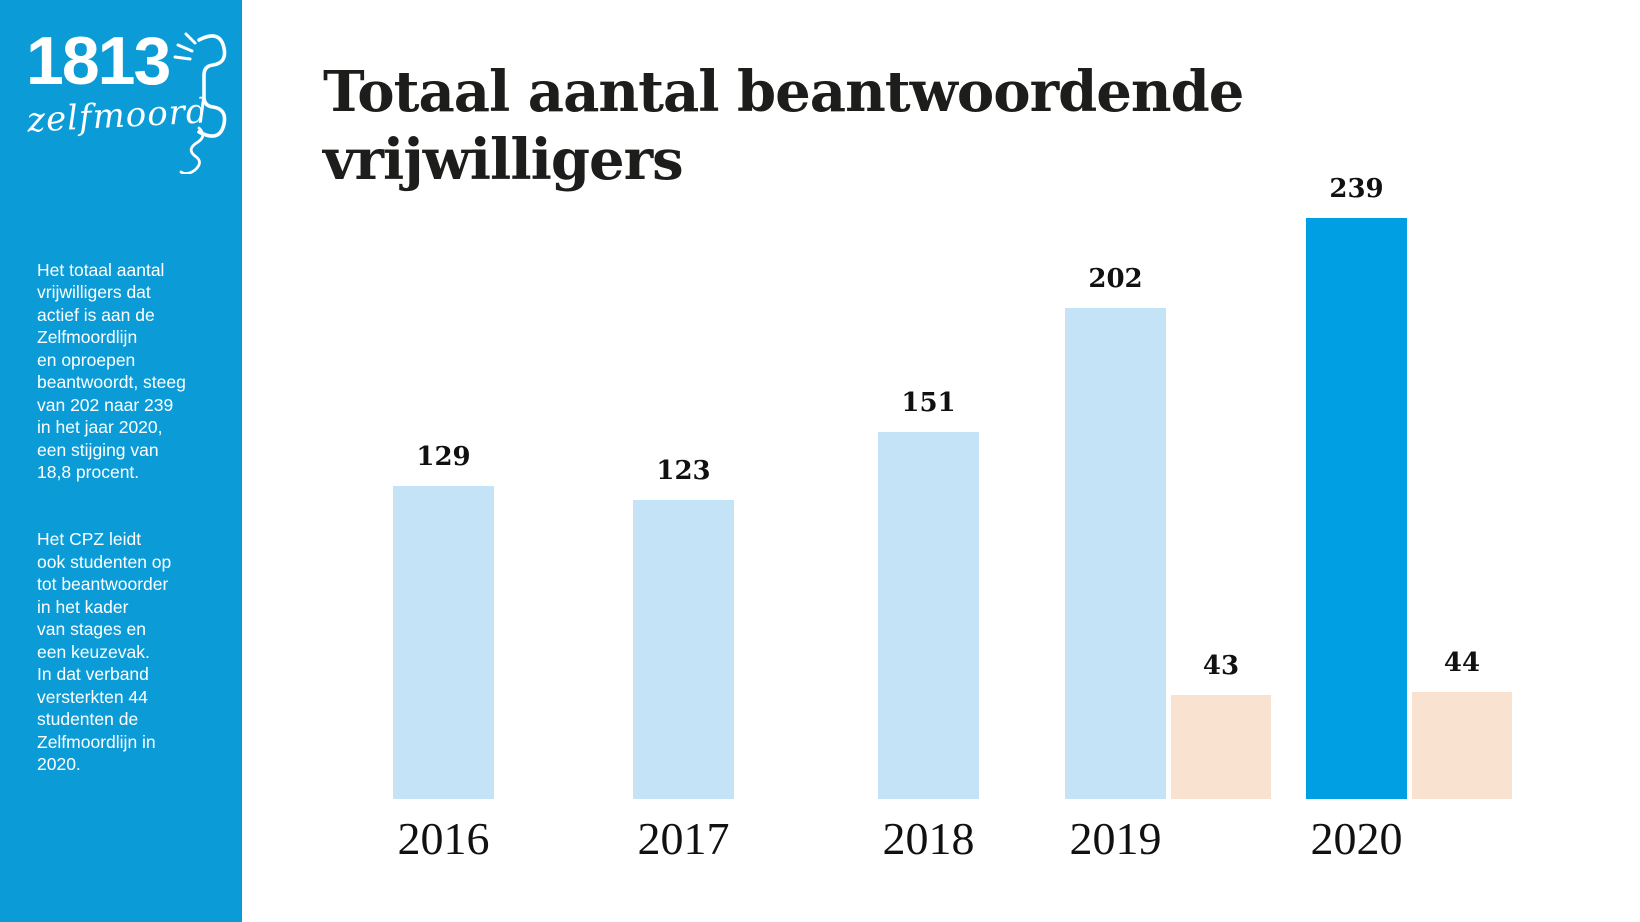 Image resolution: width=1640 pixels, height=922 pixels. I want to click on year-label-2020: 2020, so click(1356, 838).